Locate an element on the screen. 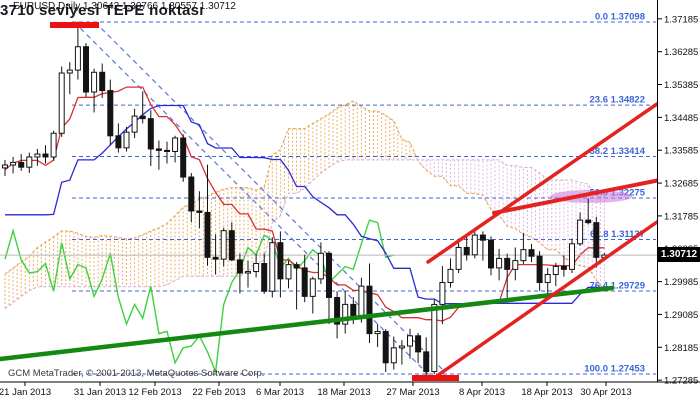 This screenshot has height=402, width=700. fib-level-label: 38.2 1.33414 is located at coordinates (618, 151).